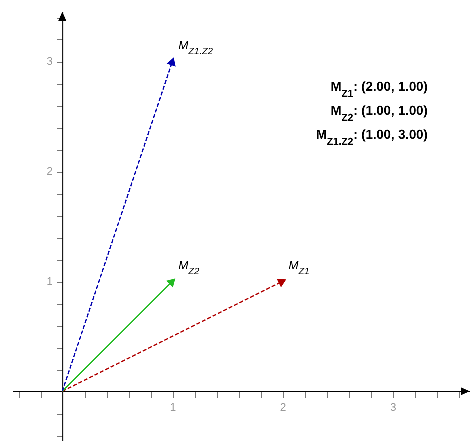  I want to click on series-label: M$_{Z1.Z2}$, so click(196, 47).